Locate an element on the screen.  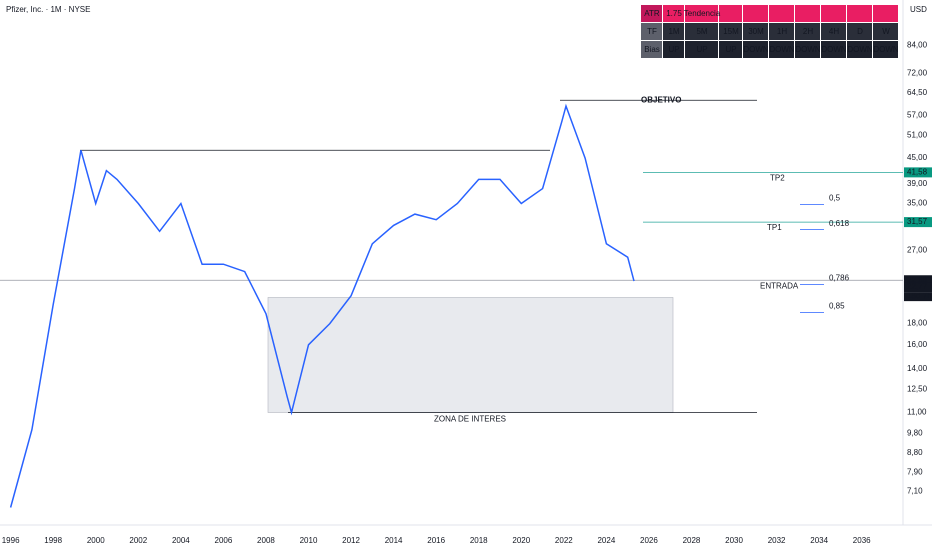
level-label: ENTRADA is located at coordinates (779, 285).